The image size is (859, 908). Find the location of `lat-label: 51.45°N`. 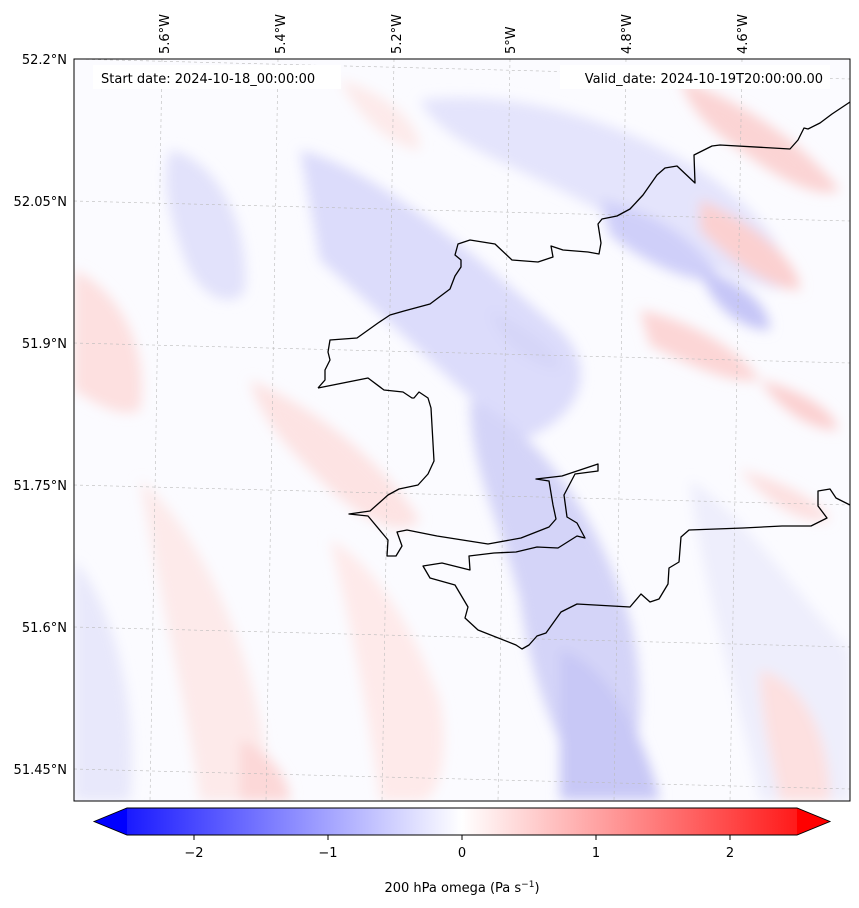

lat-label: 51.45°N is located at coordinates (40, 770).